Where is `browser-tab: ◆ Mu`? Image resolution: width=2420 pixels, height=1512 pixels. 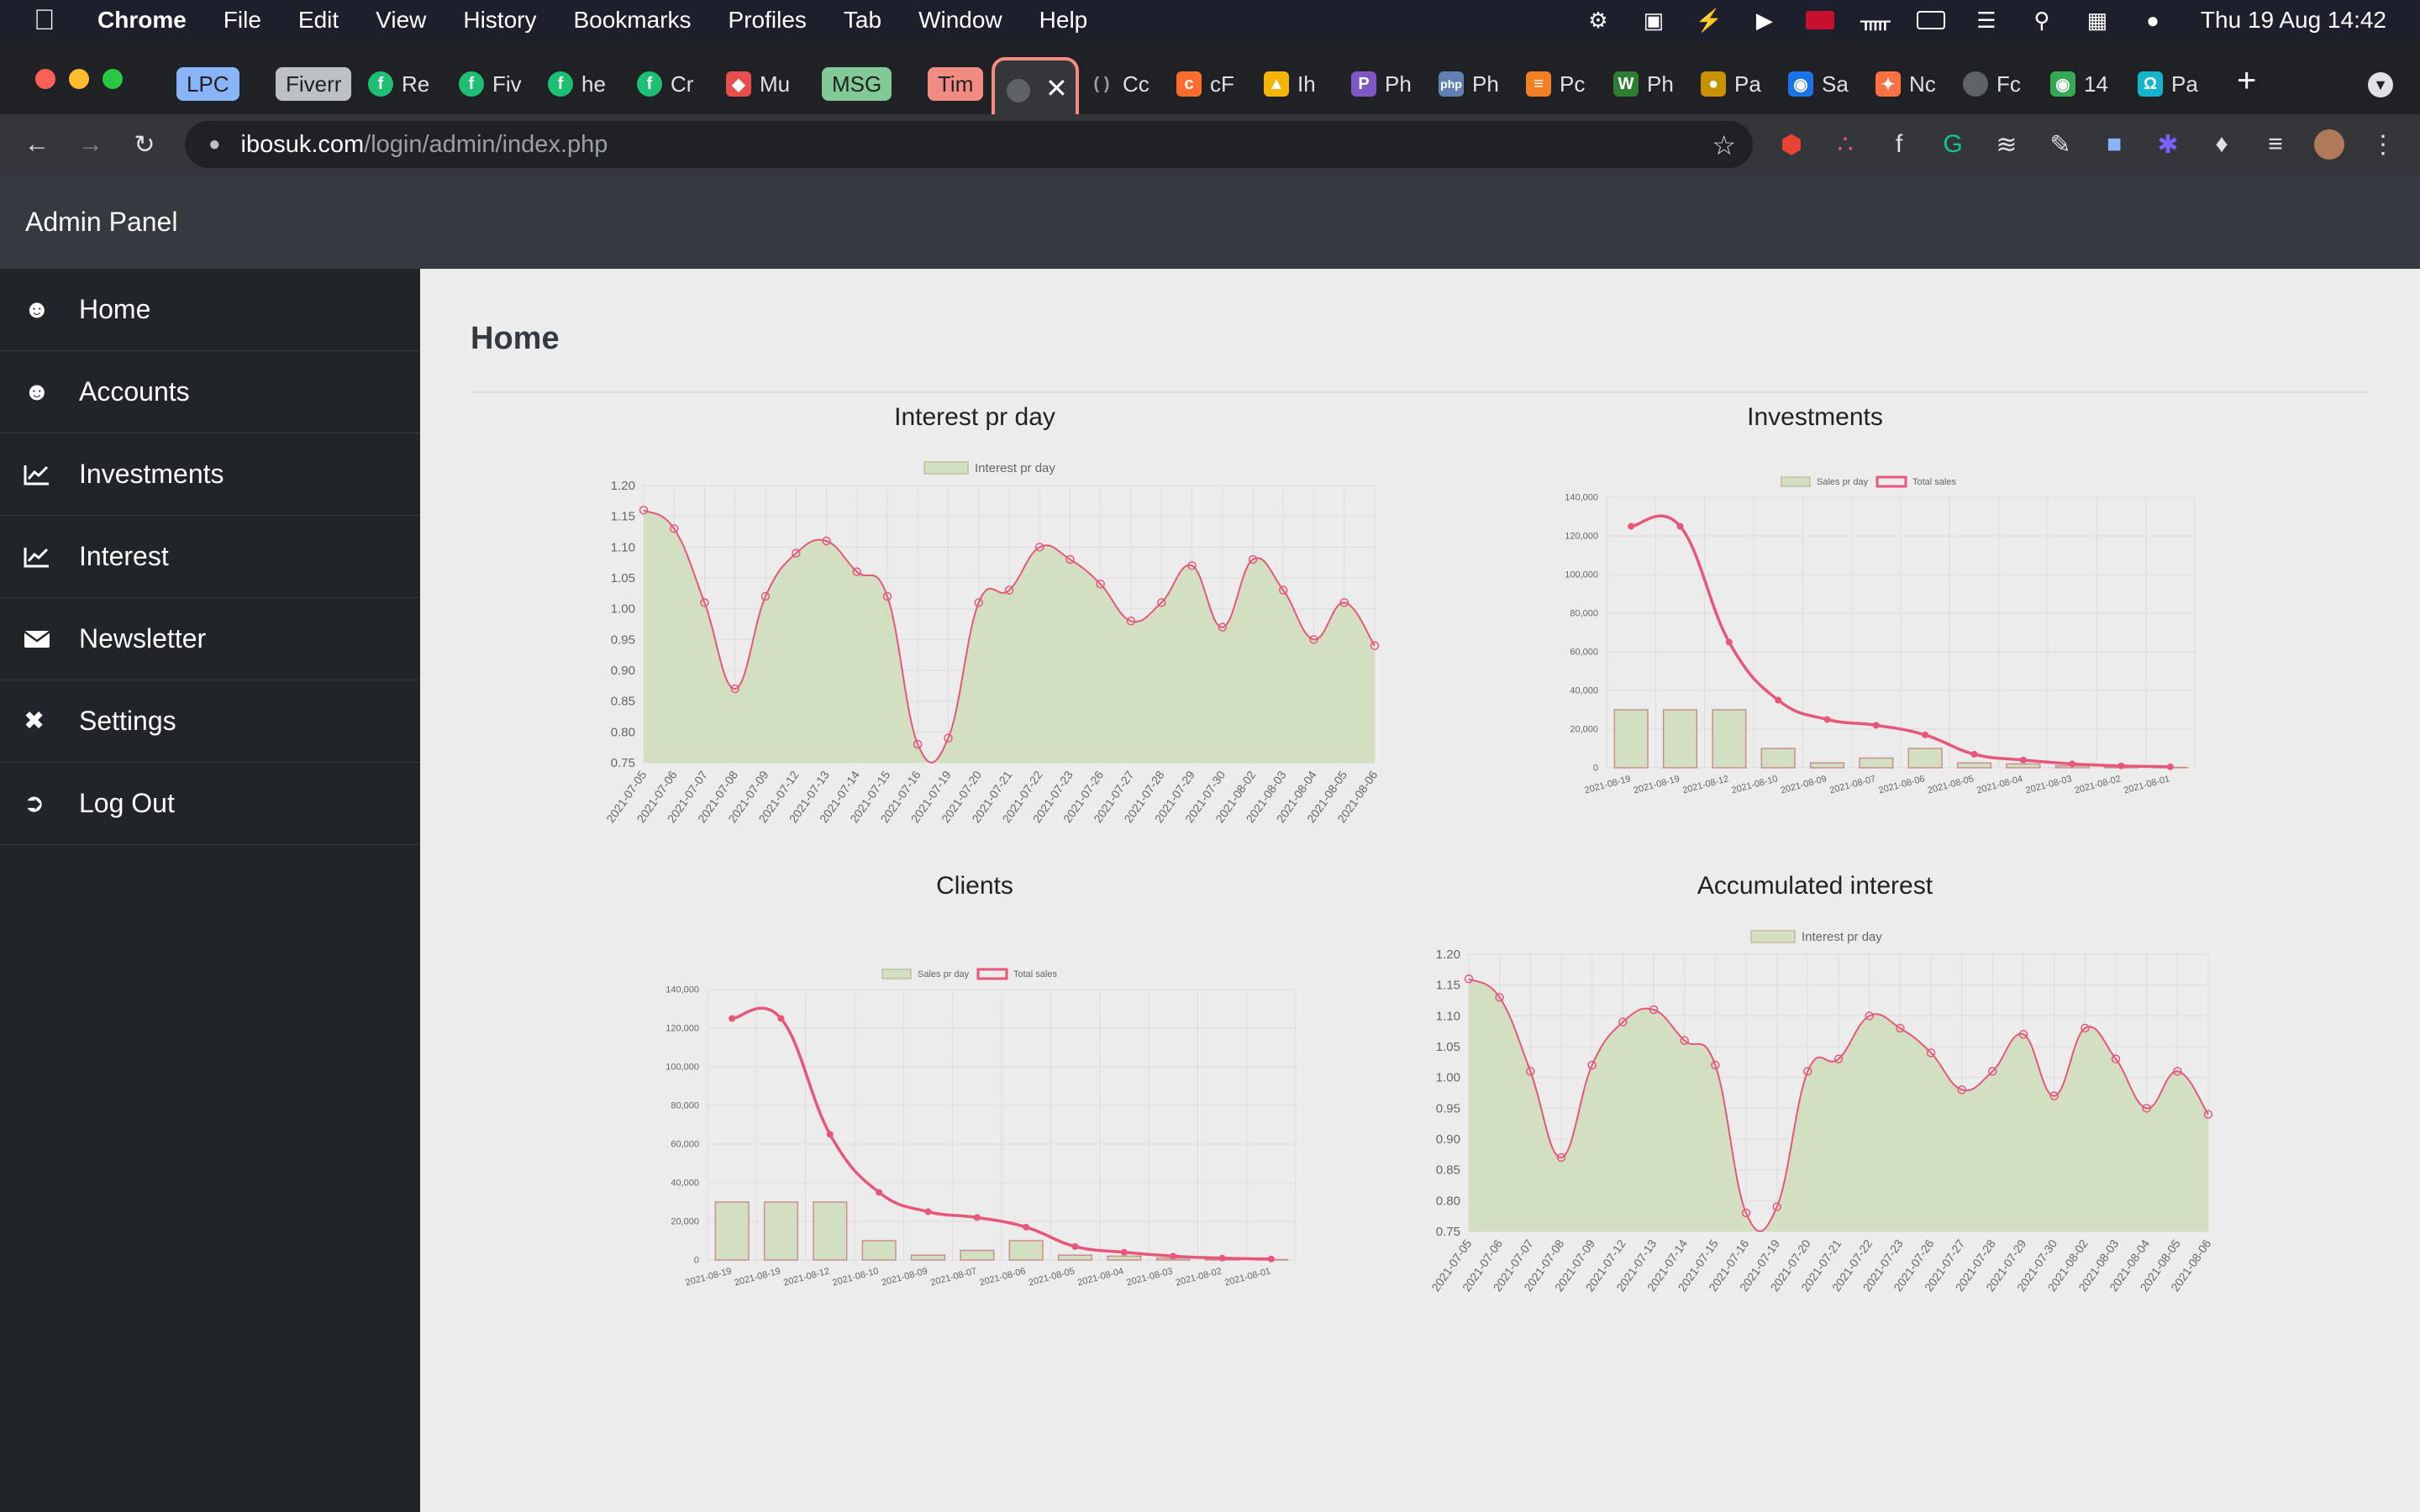 browser-tab: ◆ Mu is located at coordinates (758, 84).